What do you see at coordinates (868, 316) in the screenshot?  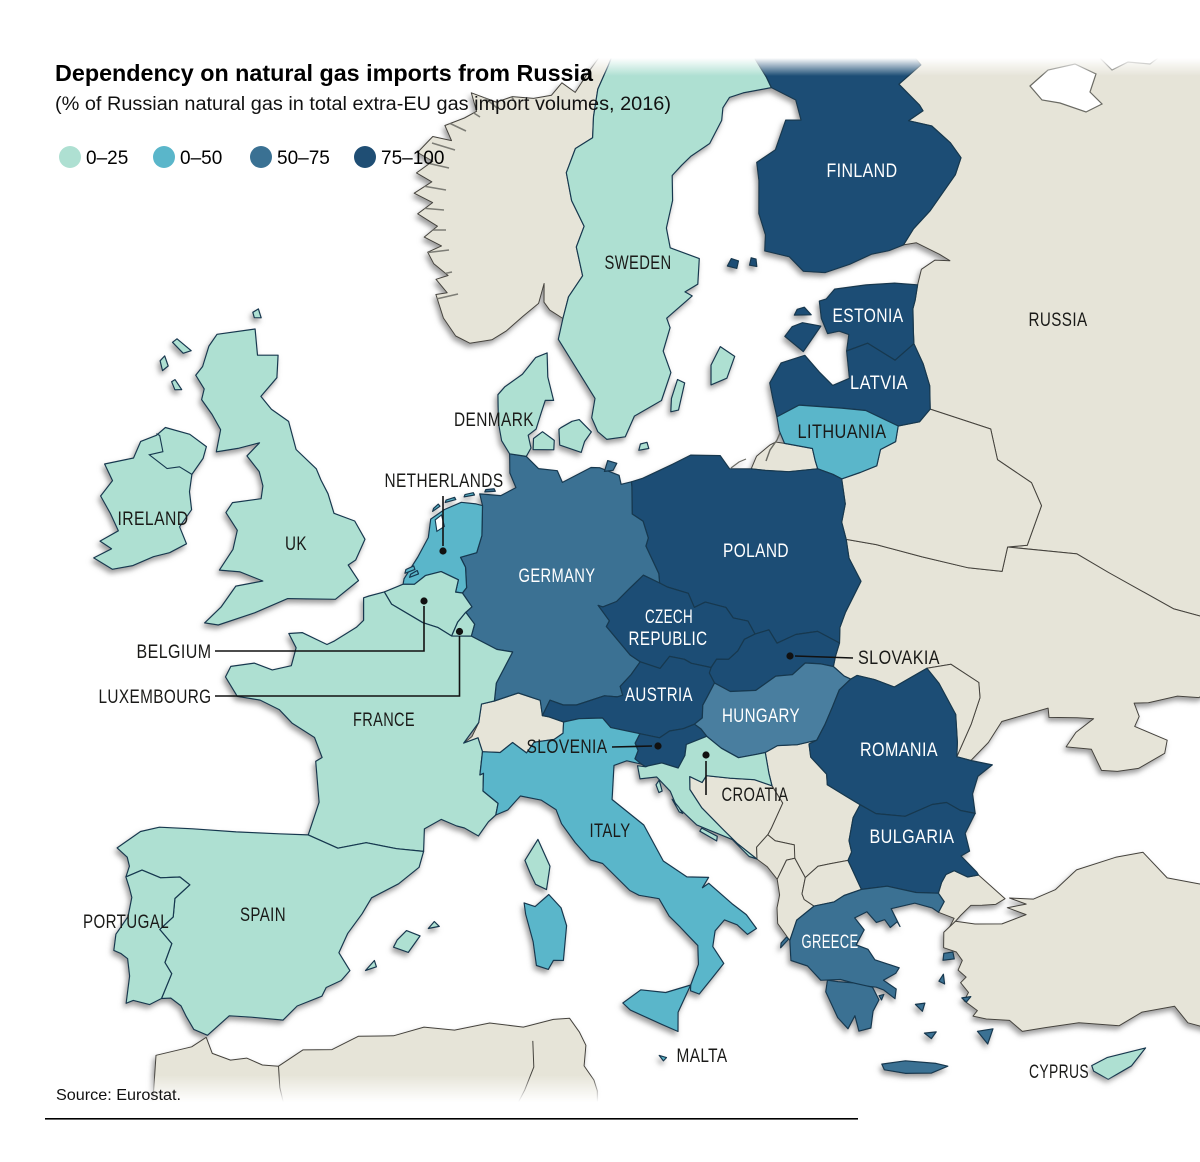 I see `svg-text: ESTONIA` at bounding box center [868, 316].